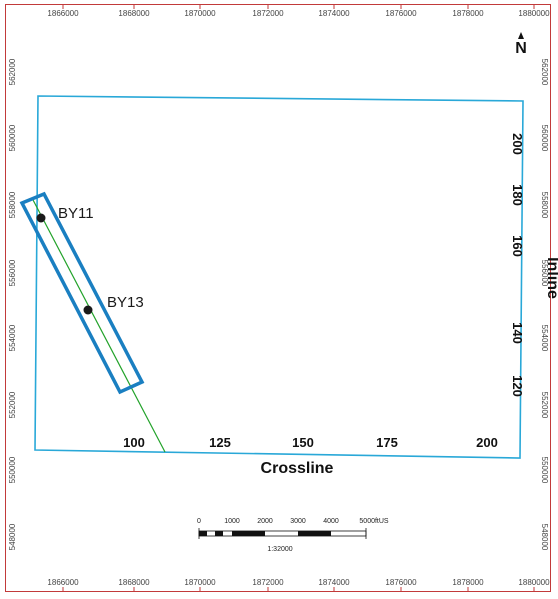 This screenshot has height=599, width=558. What do you see at coordinates (468, 13) in the screenshot?
I see `top-tick-label: 1878000` at bounding box center [468, 13].